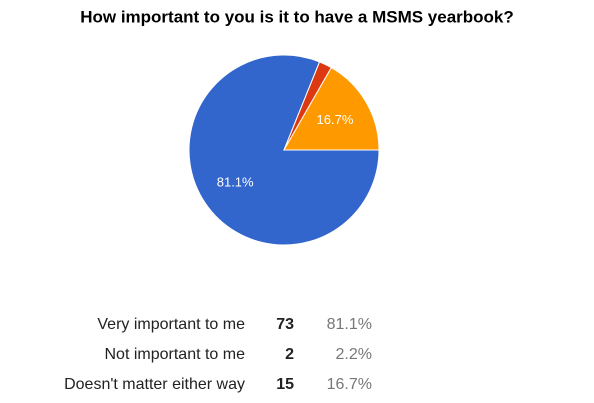 The image size is (594, 403). Describe the element at coordinates (349, 324) in the screenshot. I see `percent: 81.1%` at that location.